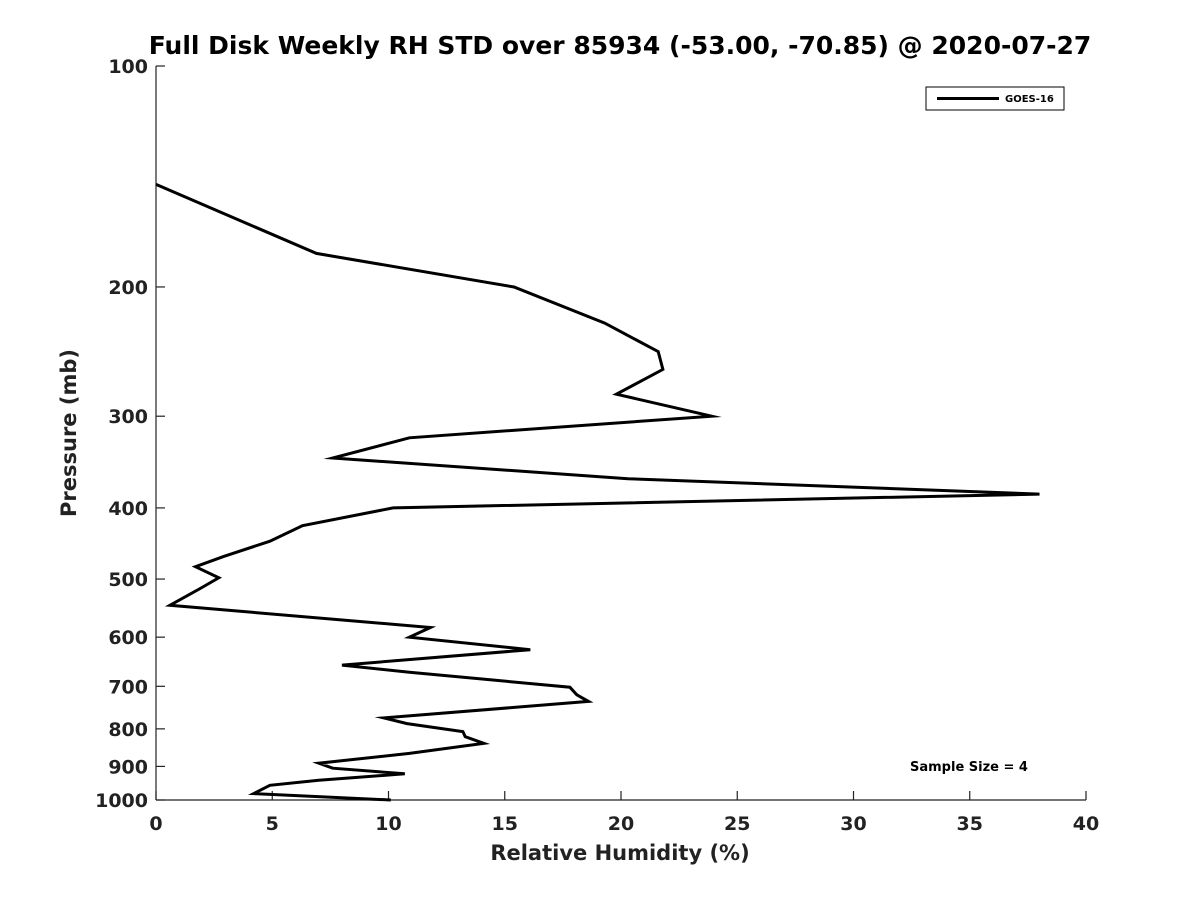 The height and width of the screenshot is (900, 1200). I want to click on x-tick-label-35: 35, so click(970, 824).